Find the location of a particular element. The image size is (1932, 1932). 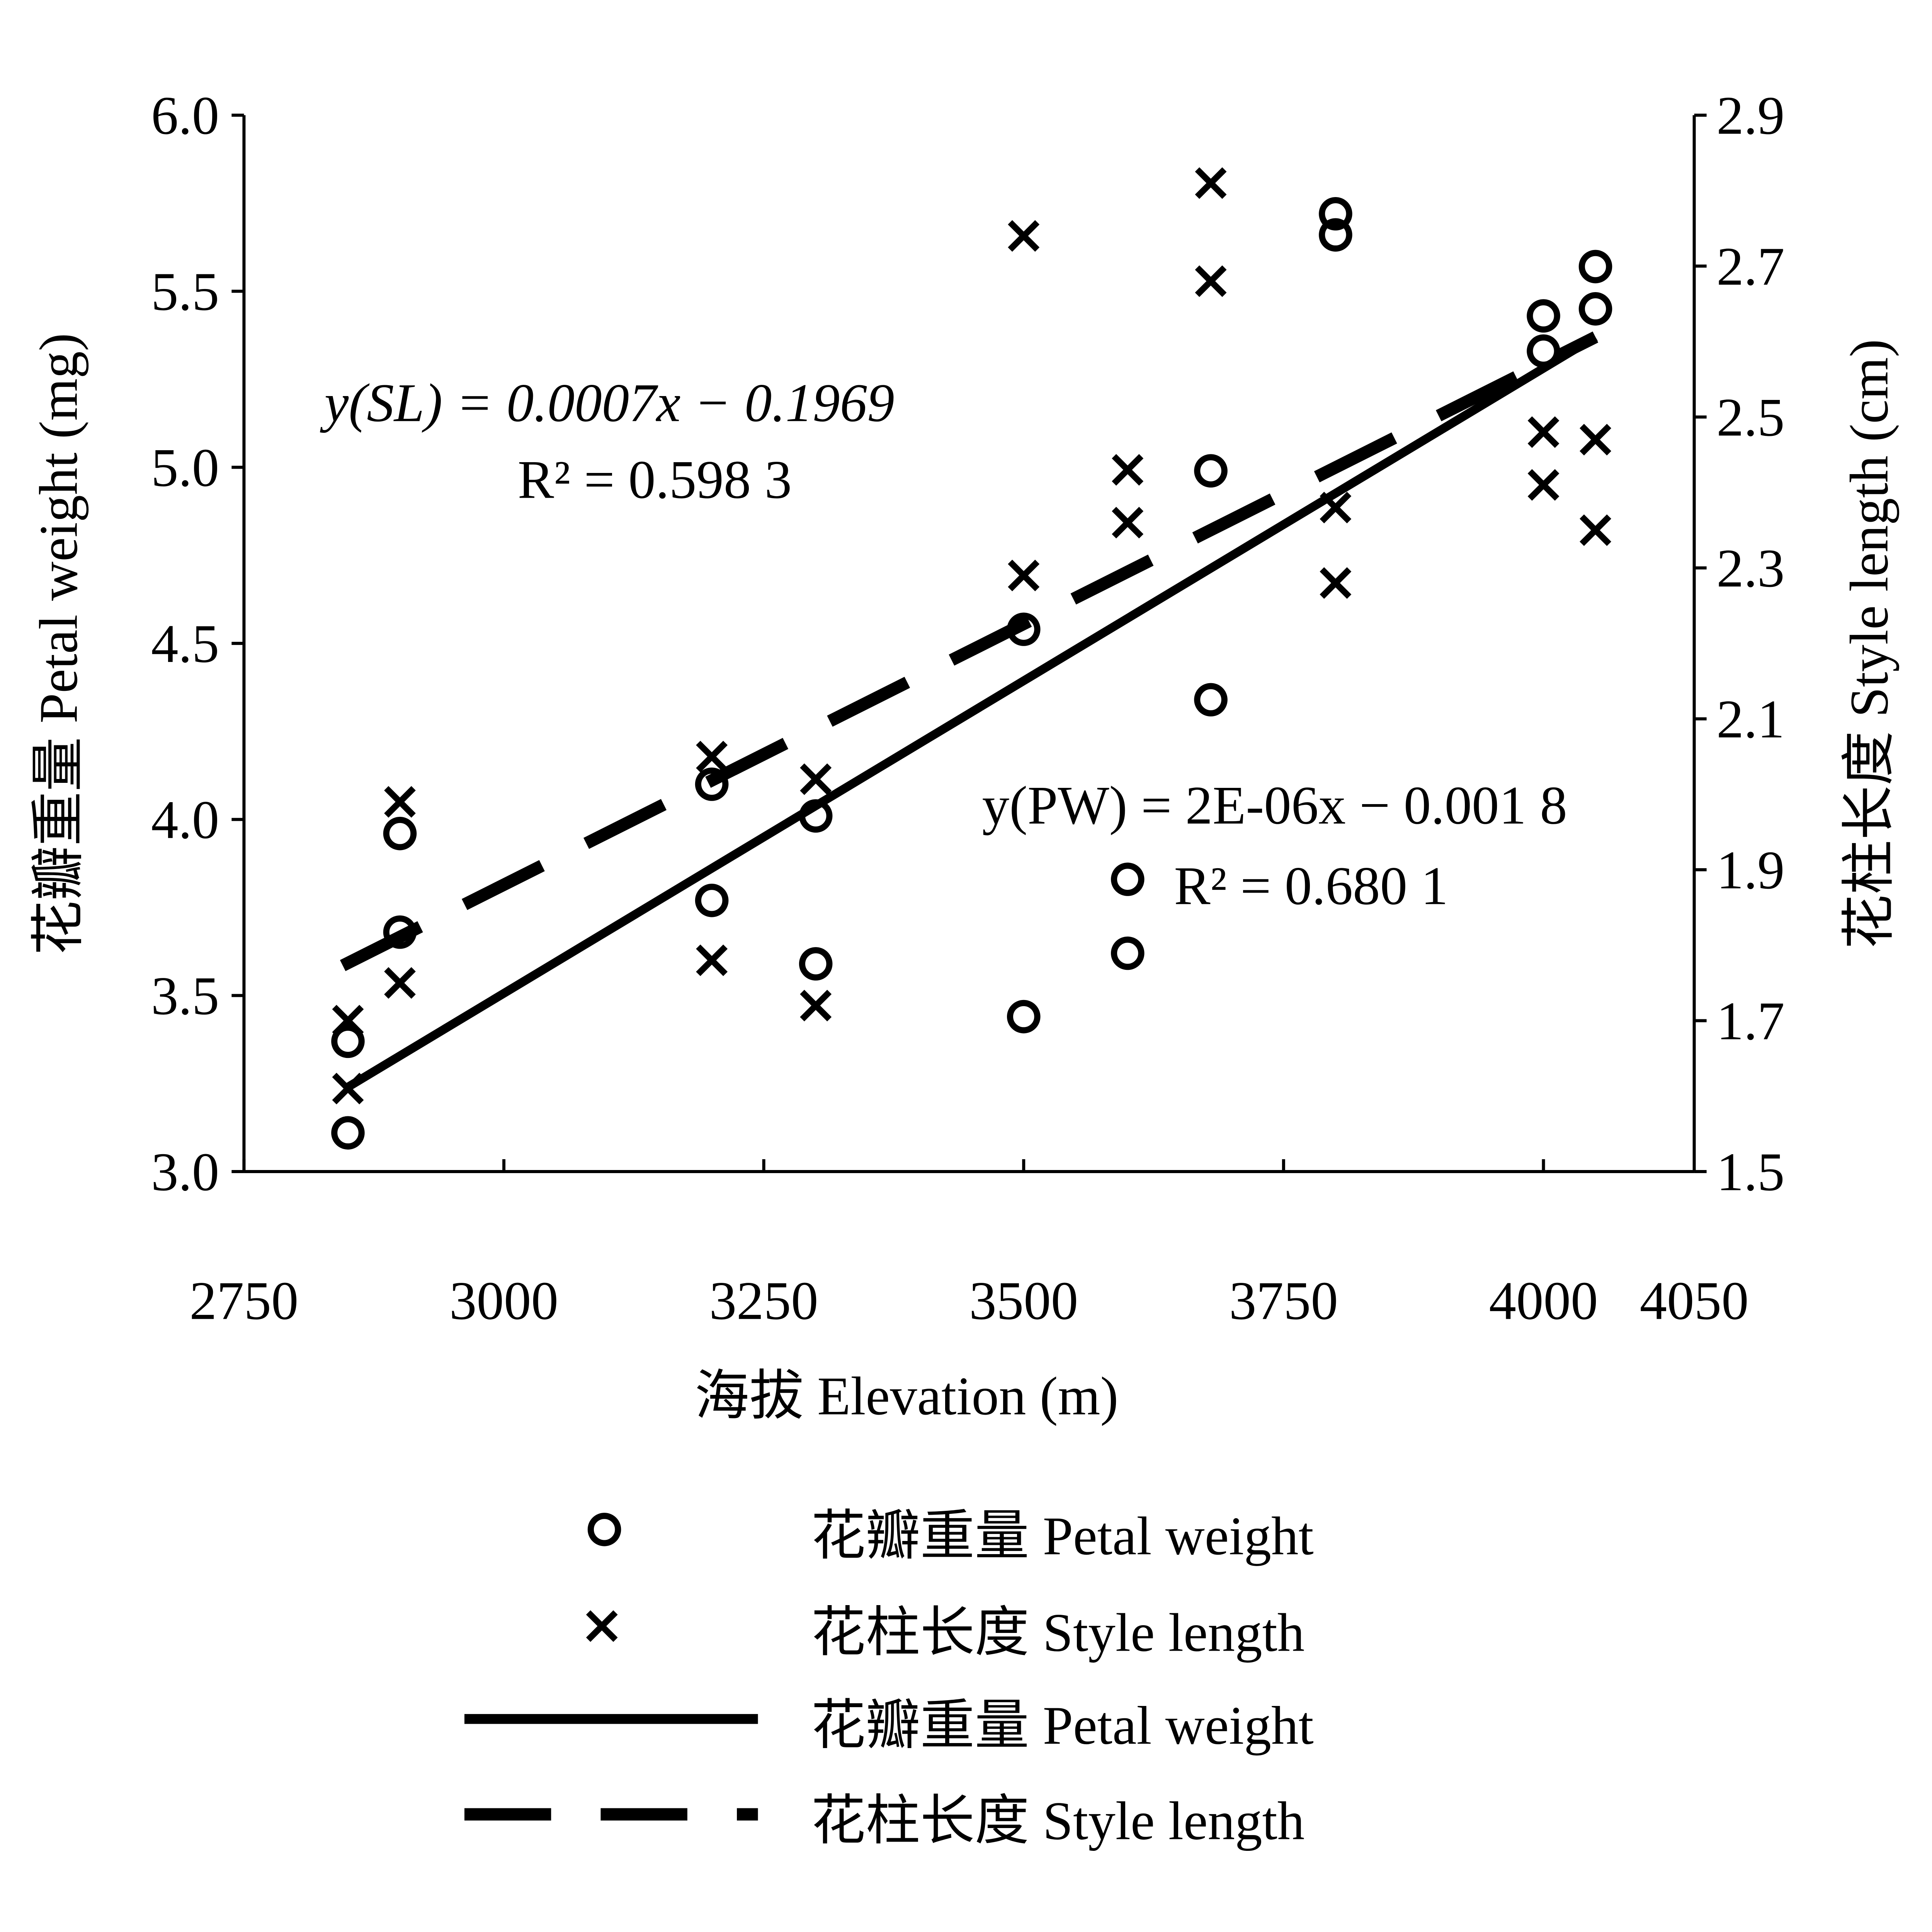

pw-r2: R² = 0.680 1 is located at coordinates (1311, 885).